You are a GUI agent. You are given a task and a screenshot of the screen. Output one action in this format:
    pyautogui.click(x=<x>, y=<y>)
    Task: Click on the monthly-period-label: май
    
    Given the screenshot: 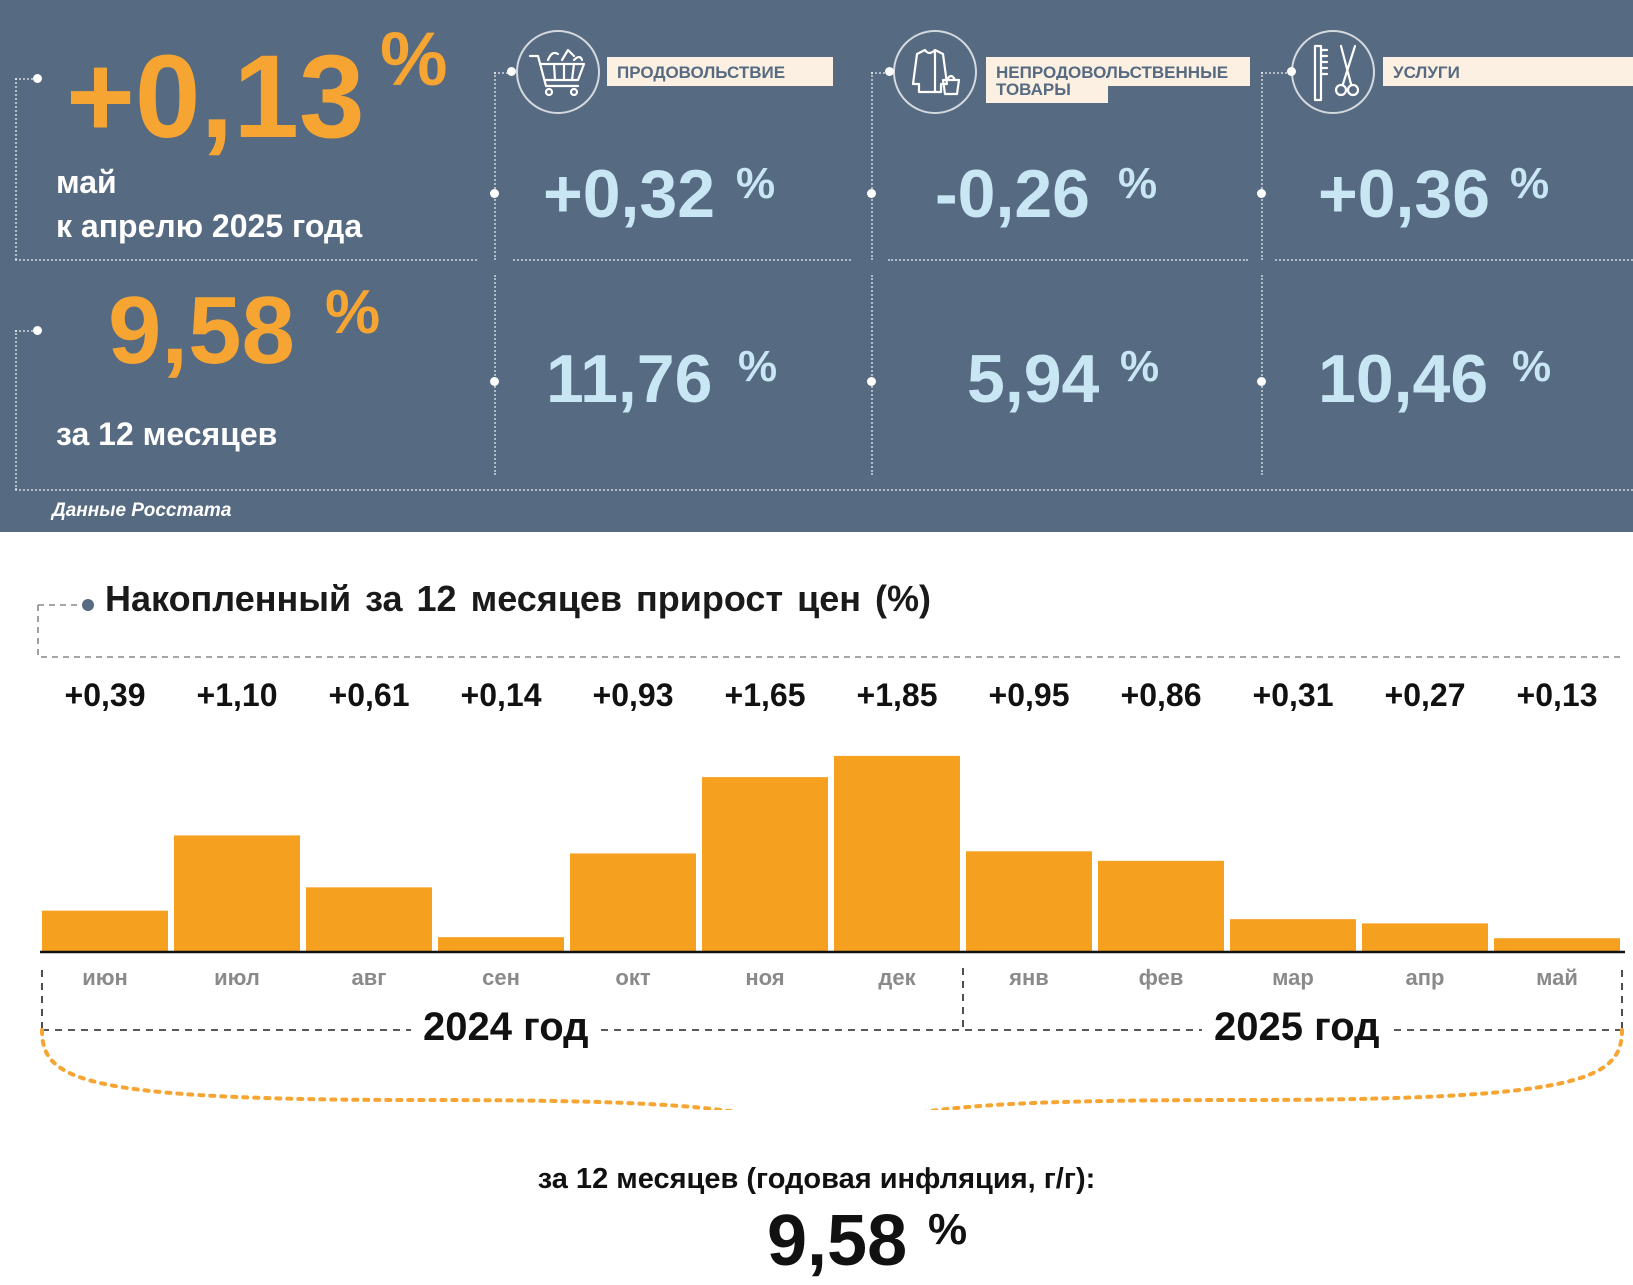 What is the action you would take?
    pyautogui.click(x=86, y=182)
    